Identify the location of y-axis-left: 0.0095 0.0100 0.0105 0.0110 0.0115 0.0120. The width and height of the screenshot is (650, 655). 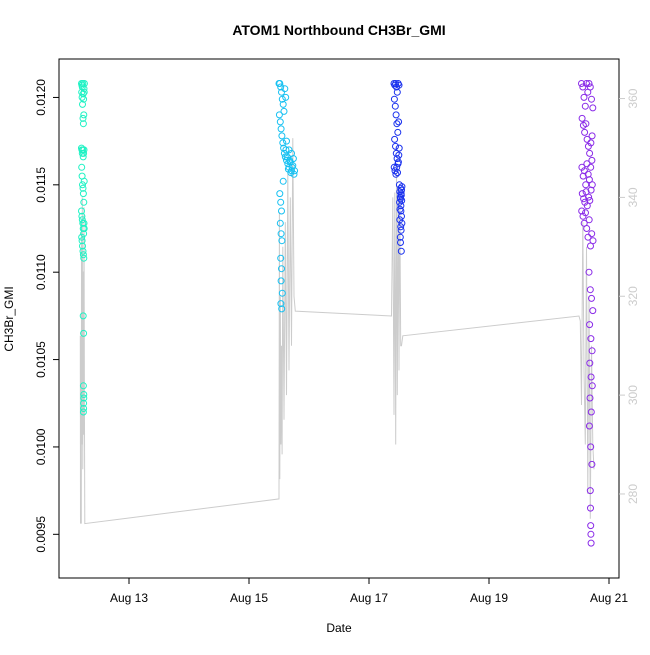
(46, 316).